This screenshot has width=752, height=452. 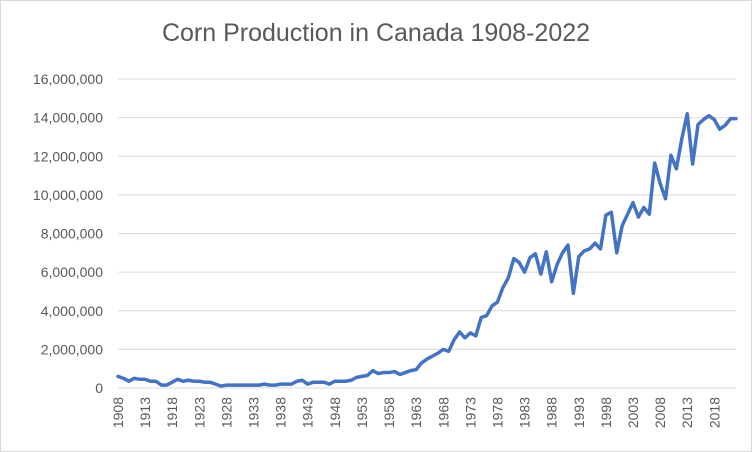 I want to click on y-tick-label: 12,000,000, so click(x=68, y=156).